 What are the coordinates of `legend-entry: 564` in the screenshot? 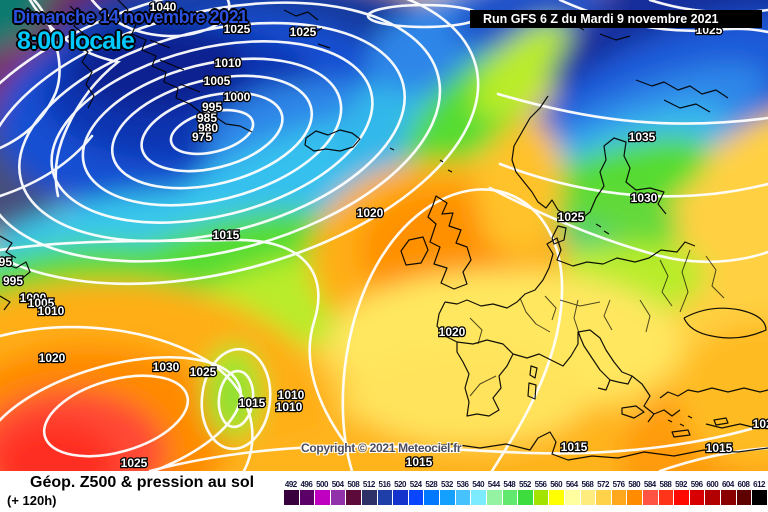 It's located at (571, 494).